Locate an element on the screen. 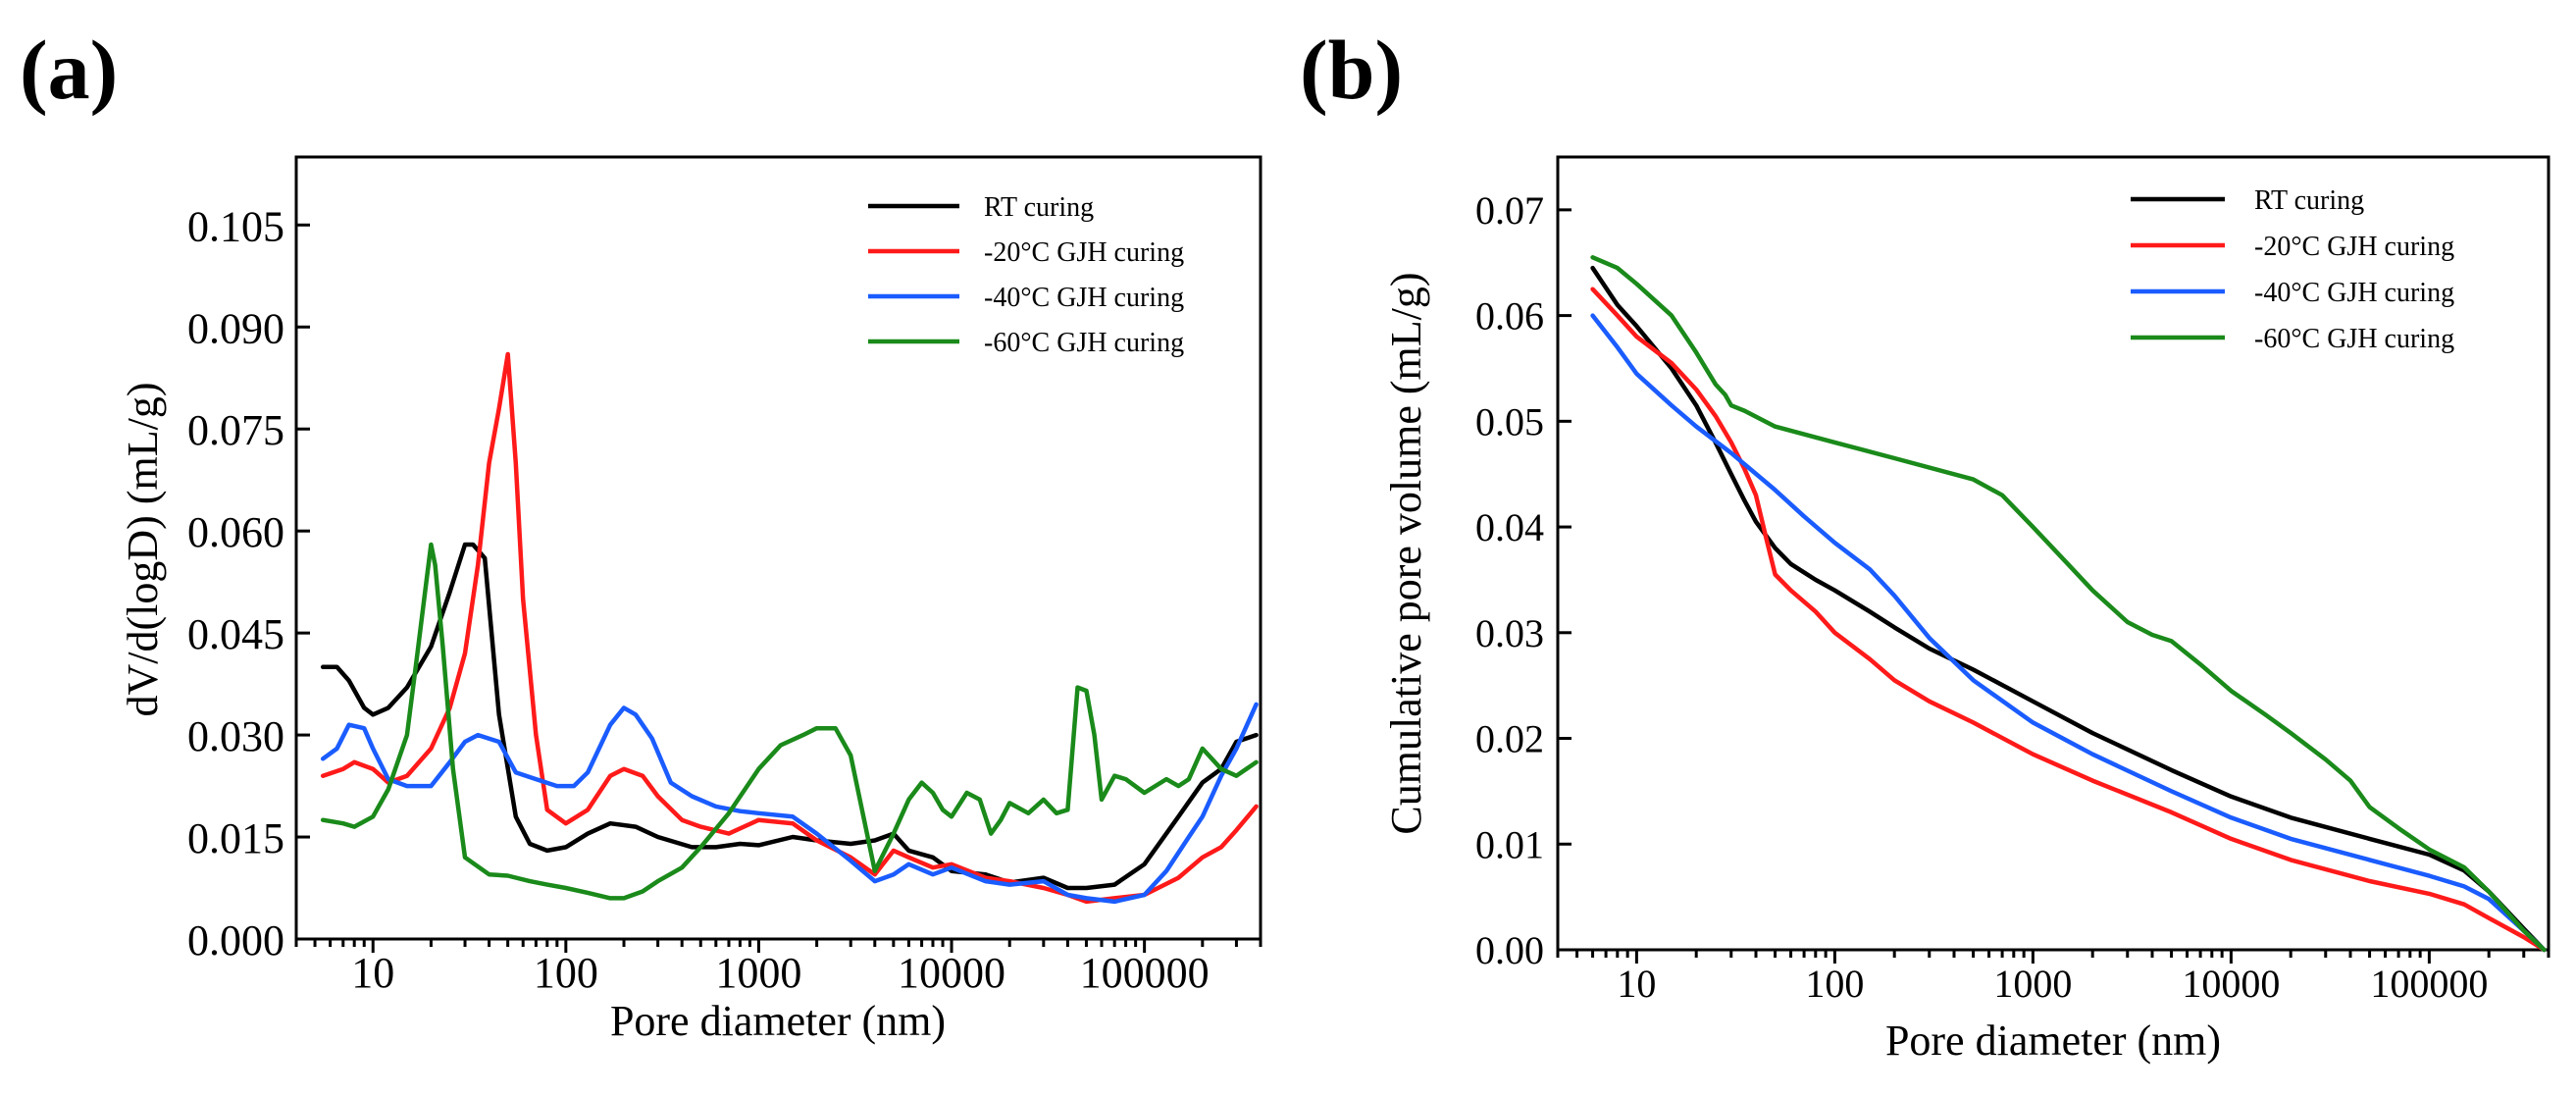 The height and width of the screenshot is (1096, 2576). y-tick-label: 0.060 is located at coordinates (235, 532).